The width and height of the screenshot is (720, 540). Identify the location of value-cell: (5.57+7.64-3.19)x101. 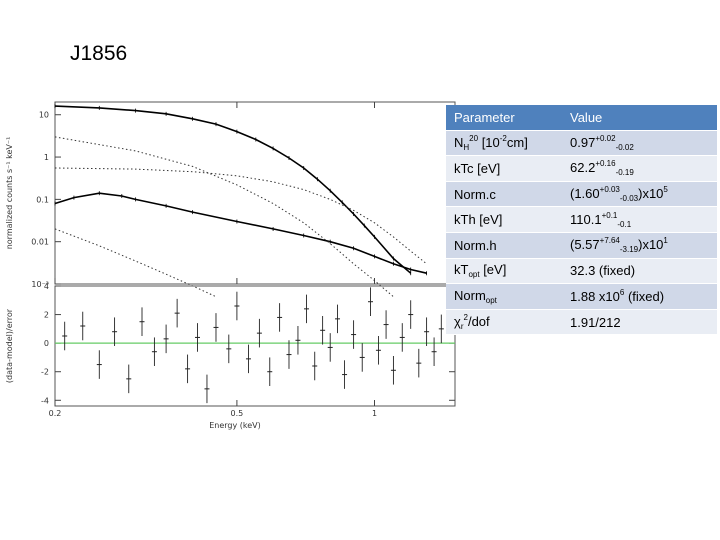
(639, 245).